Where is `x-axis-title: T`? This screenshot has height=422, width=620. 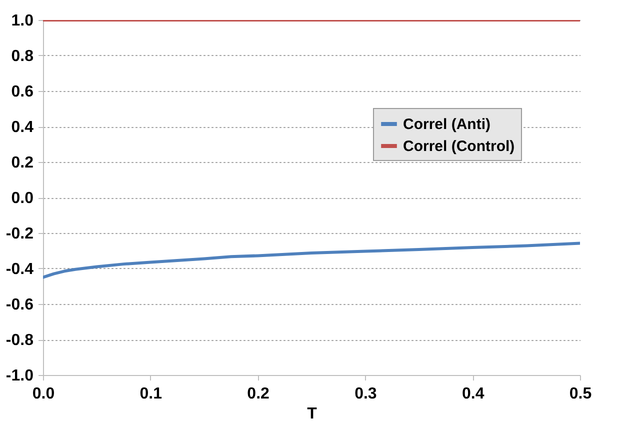
x-axis-title: T is located at coordinates (312, 414).